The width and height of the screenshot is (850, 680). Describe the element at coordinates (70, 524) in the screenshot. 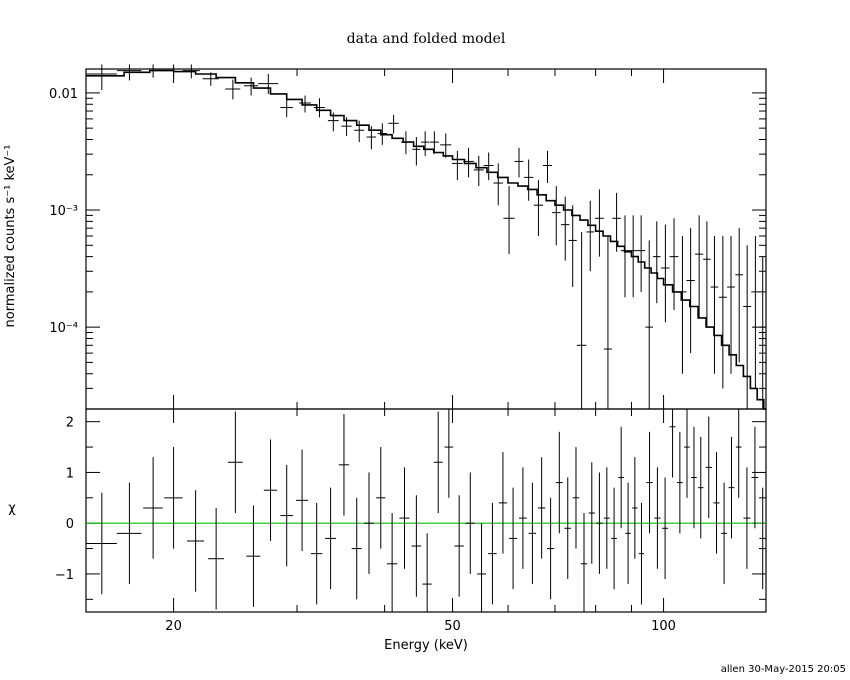

I see `y-tick-label: 0` at that location.